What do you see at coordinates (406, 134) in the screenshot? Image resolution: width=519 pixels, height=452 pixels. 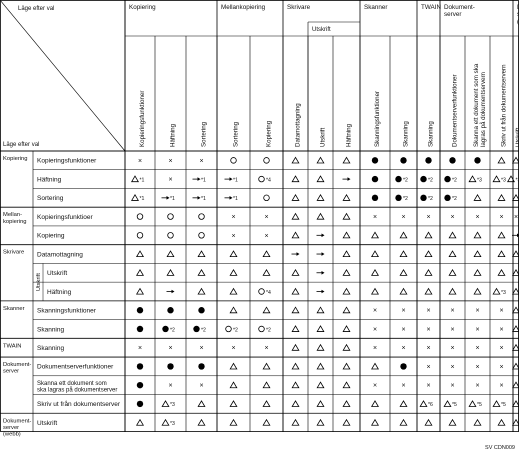 I see `column-header-text: Skanning` at bounding box center [406, 134].